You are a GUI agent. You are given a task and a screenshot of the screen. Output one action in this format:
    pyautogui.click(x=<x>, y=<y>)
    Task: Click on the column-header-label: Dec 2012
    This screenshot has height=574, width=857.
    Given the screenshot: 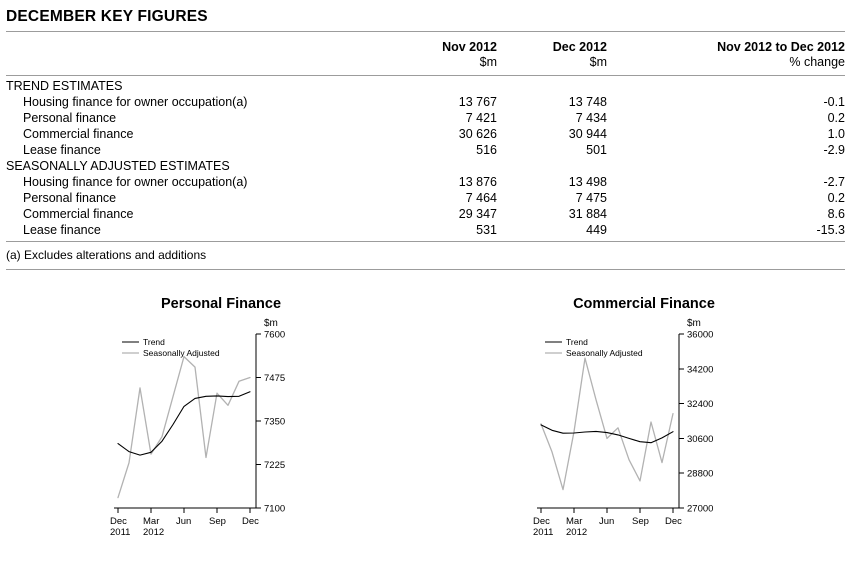 What is the action you would take?
    pyautogui.click(x=579, y=47)
    